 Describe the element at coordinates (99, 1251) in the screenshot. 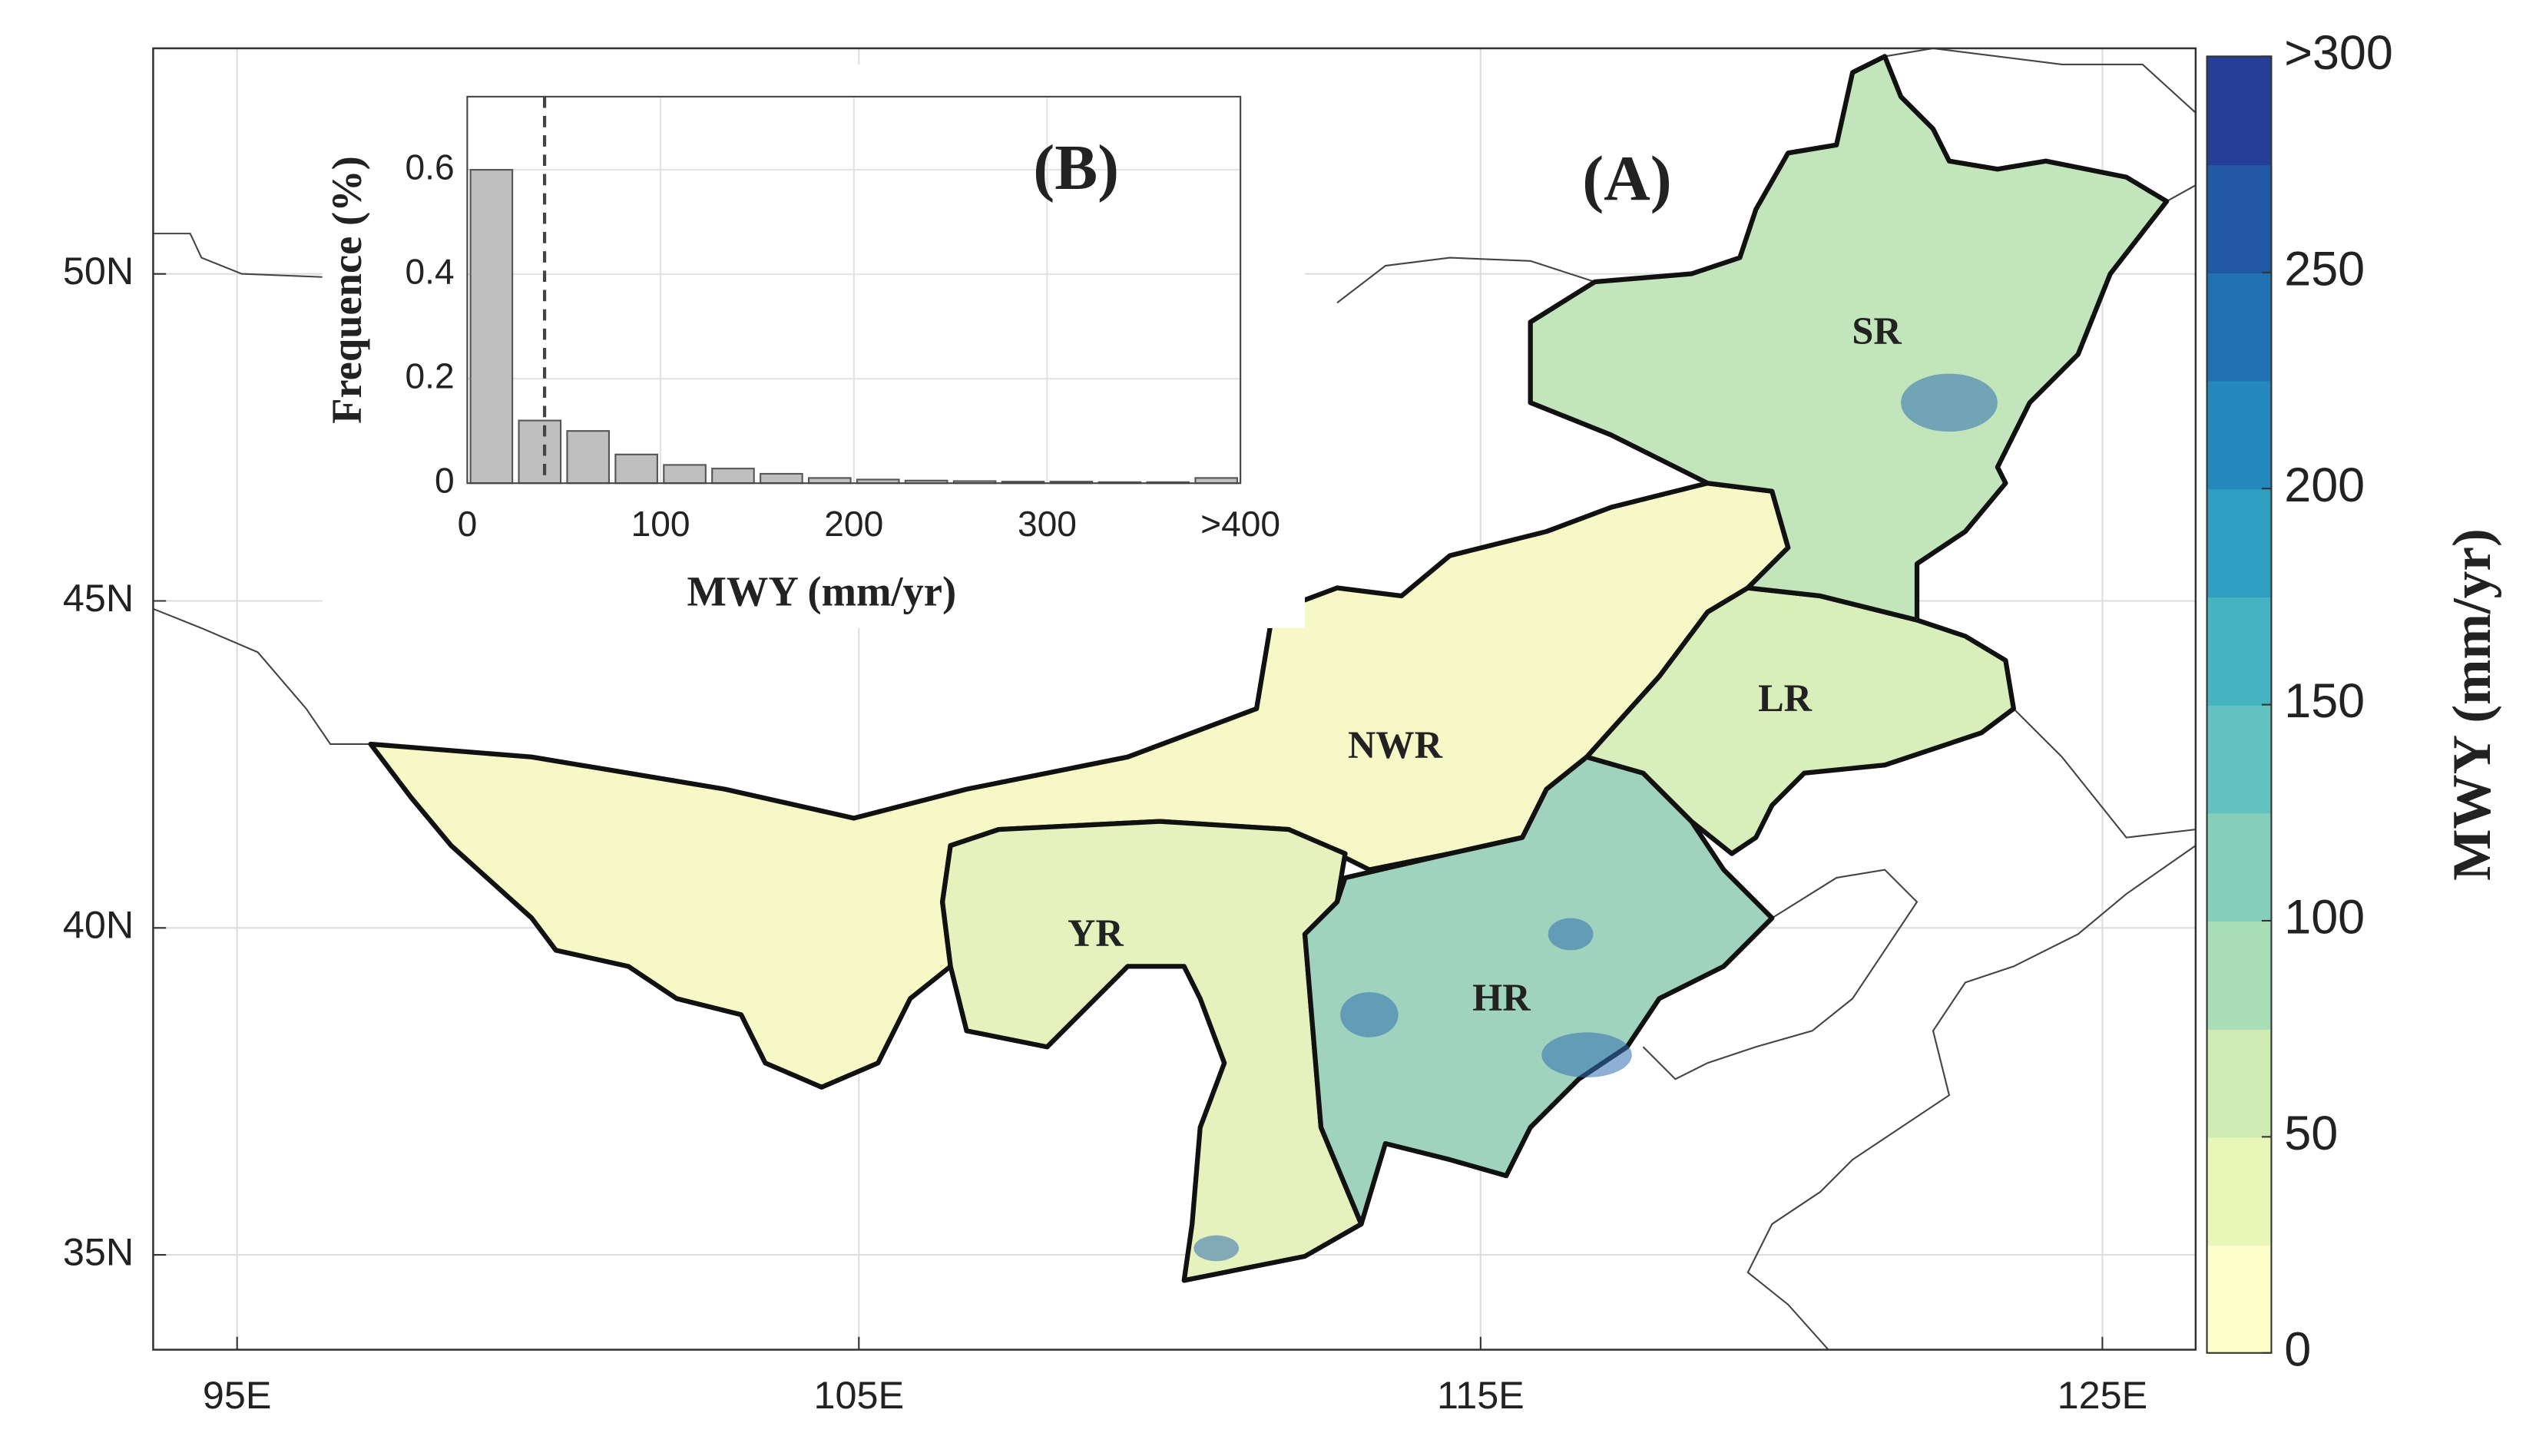

I see `lat-tick-label: 35N` at that location.